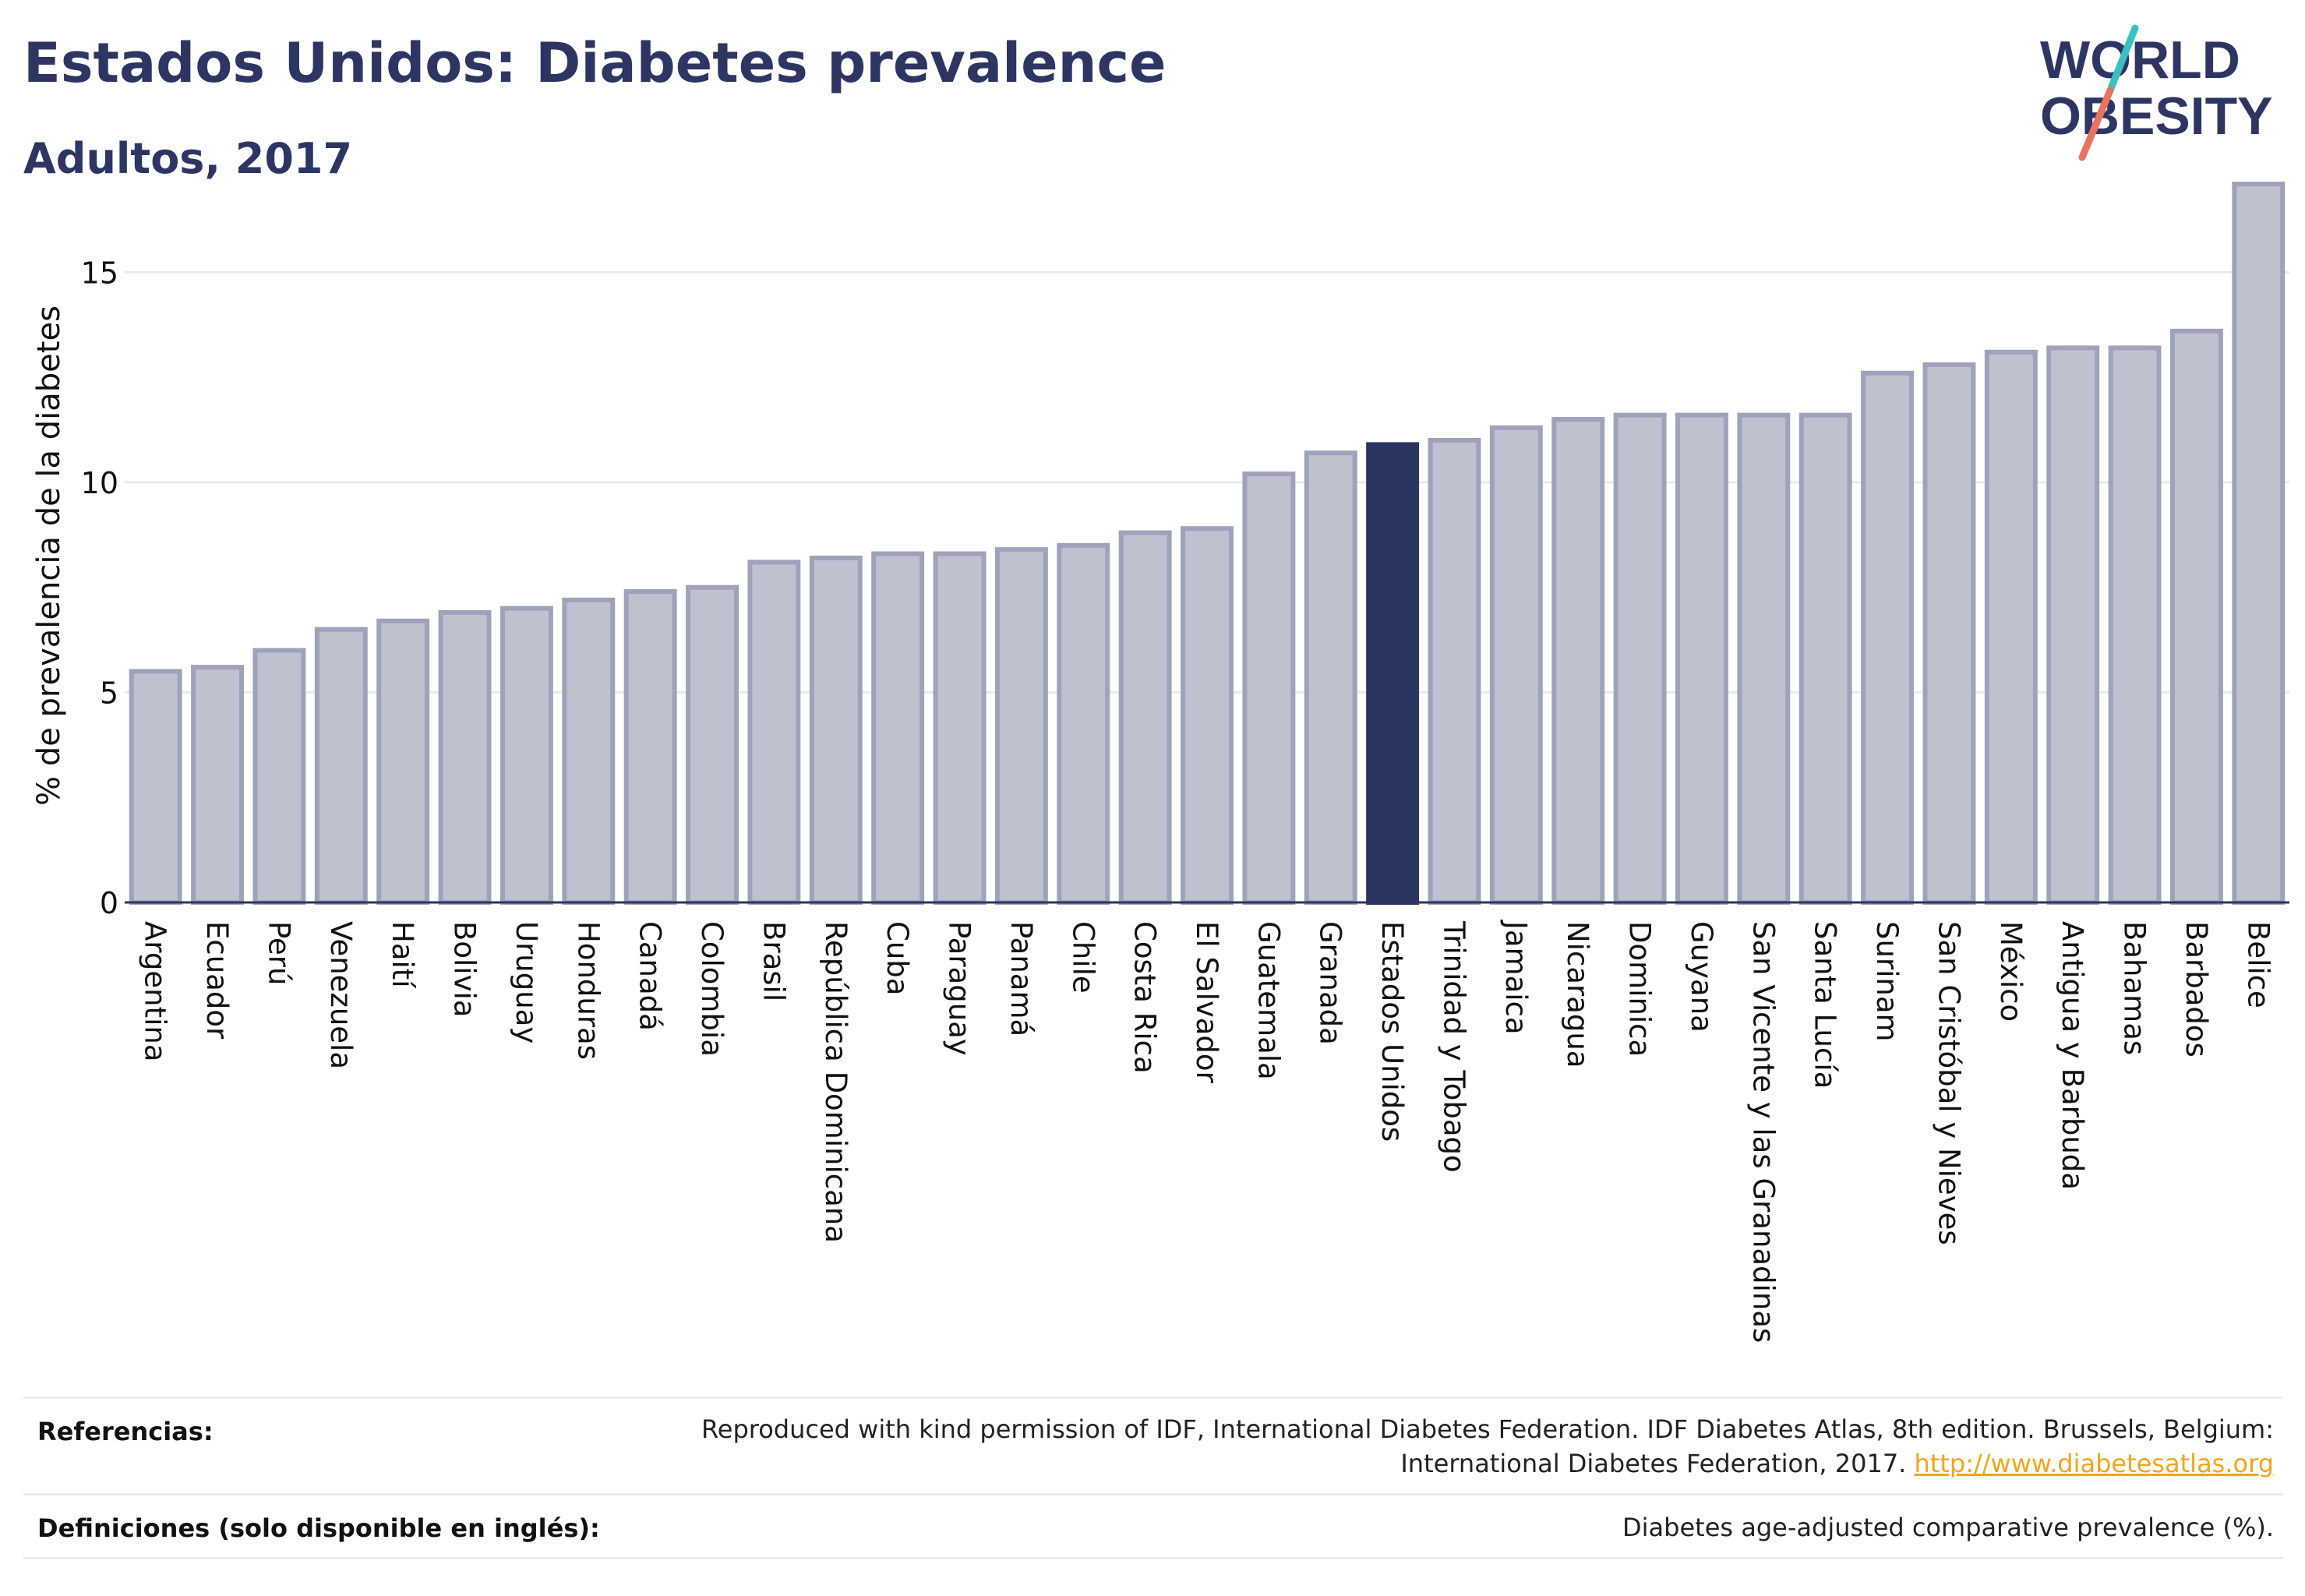 This screenshot has width=2305, height=1596. I want to click on x-tick-label: Canadá, so click(650, 976).